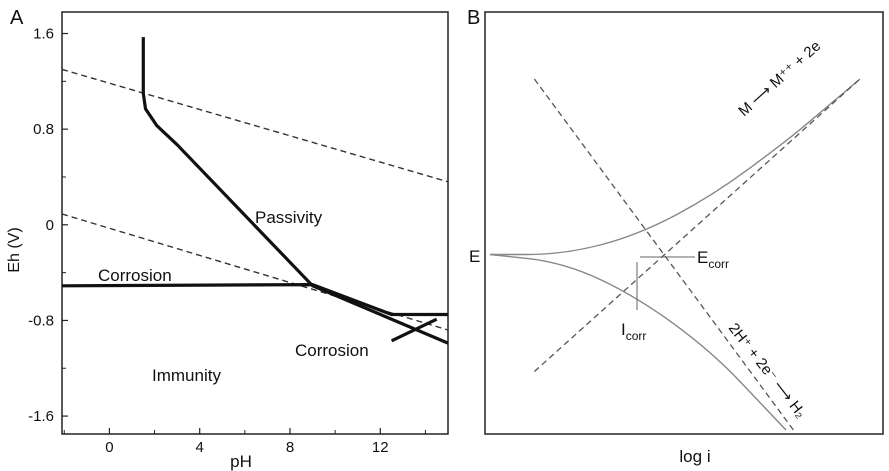 The width and height of the screenshot is (889, 471). I want to click on y-tick-label: 0.8, so click(43, 129).